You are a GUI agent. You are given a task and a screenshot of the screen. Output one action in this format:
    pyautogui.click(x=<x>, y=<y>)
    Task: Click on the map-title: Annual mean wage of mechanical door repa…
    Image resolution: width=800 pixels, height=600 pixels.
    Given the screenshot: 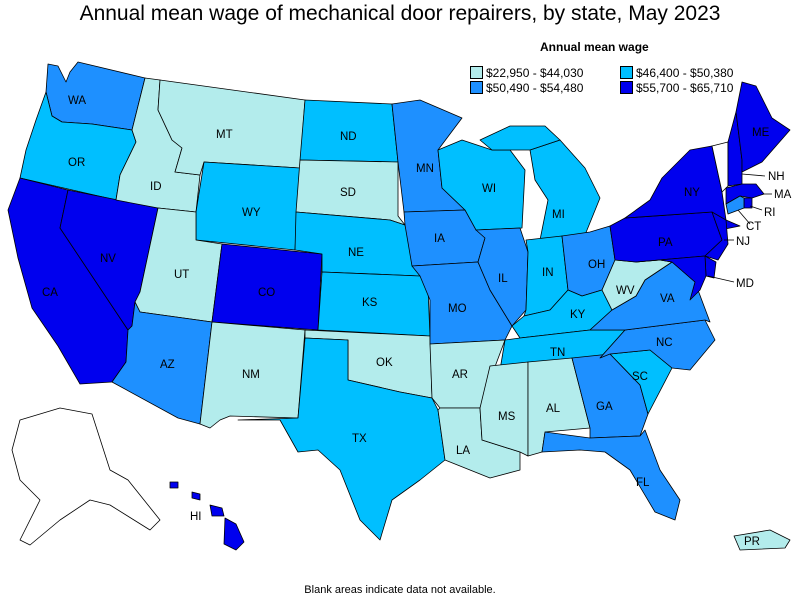 What is the action you would take?
    pyautogui.click(x=400, y=13)
    